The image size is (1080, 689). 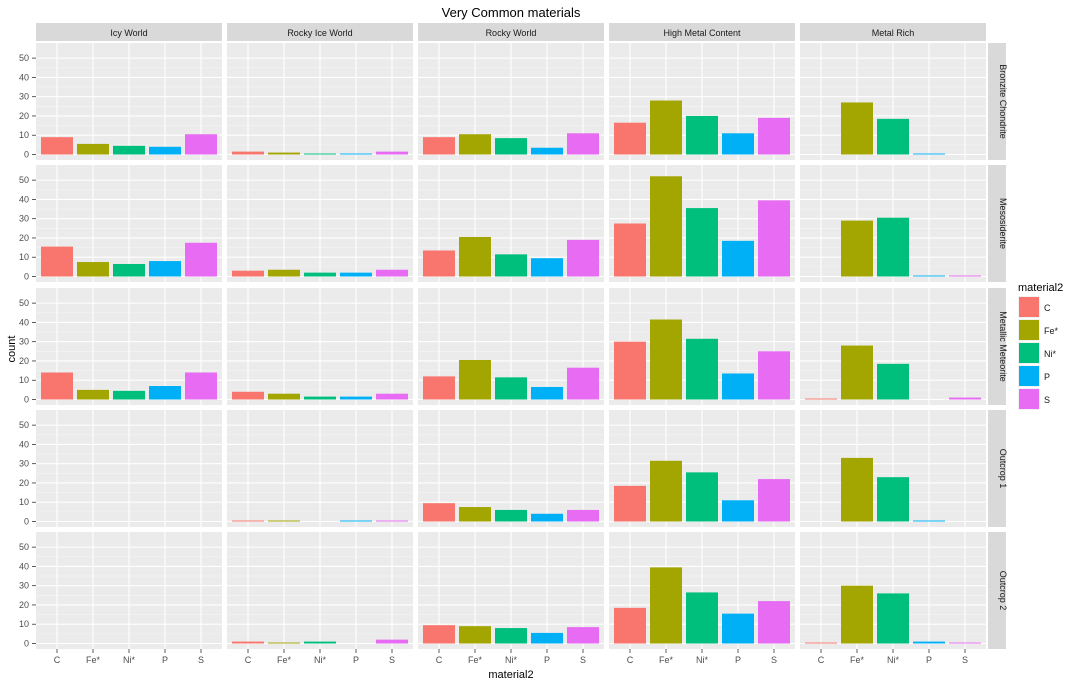 I want to click on facet-row-label: Bronzite Chondrite, so click(x=1003, y=101).